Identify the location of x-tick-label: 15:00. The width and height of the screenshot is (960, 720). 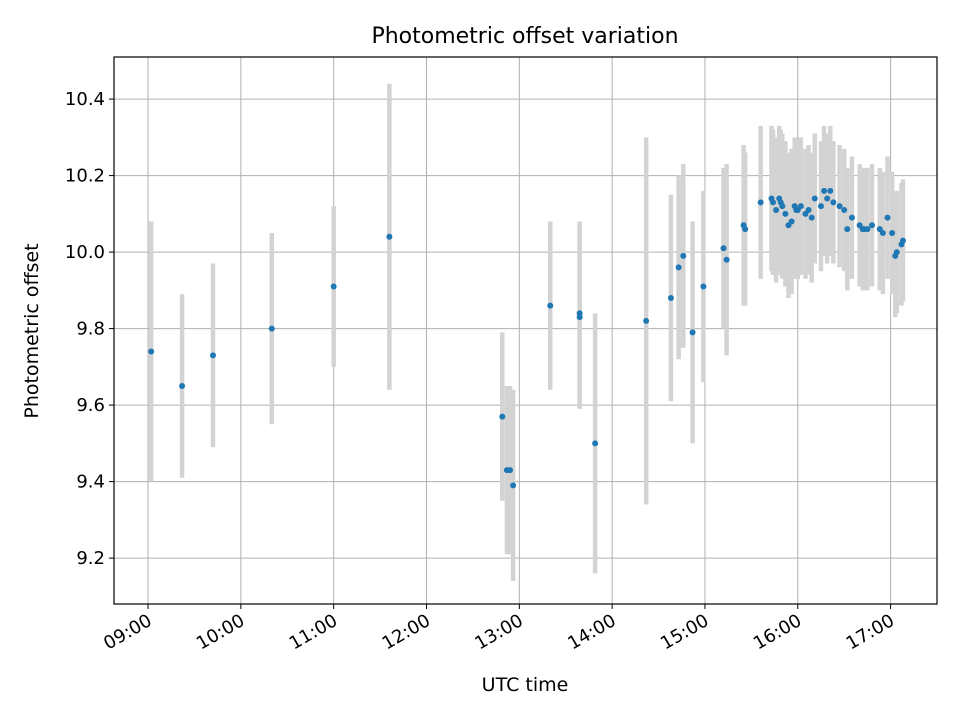
(684, 632).